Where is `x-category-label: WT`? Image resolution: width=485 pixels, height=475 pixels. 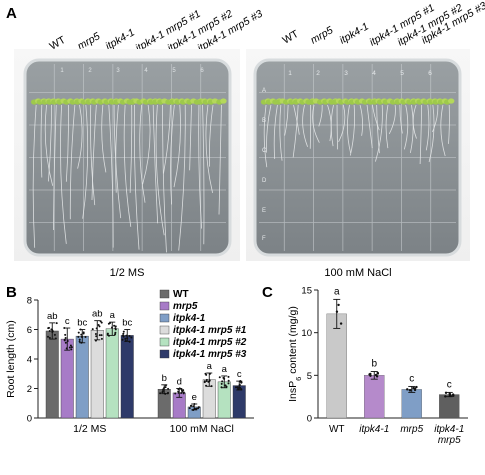
x-category-label: WT is located at coordinates (337, 429).